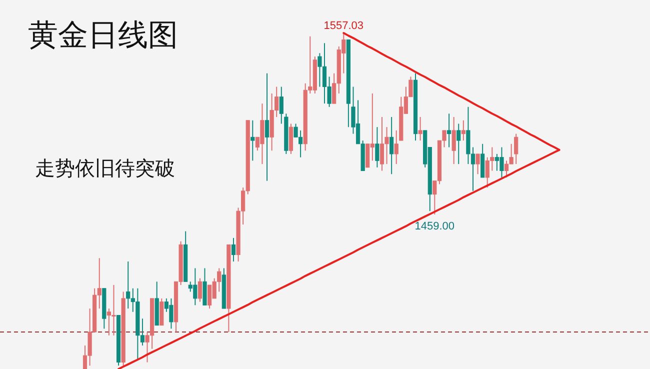 This screenshot has width=650, height=369. I want to click on text: 走势依旧待突破, so click(105, 169).